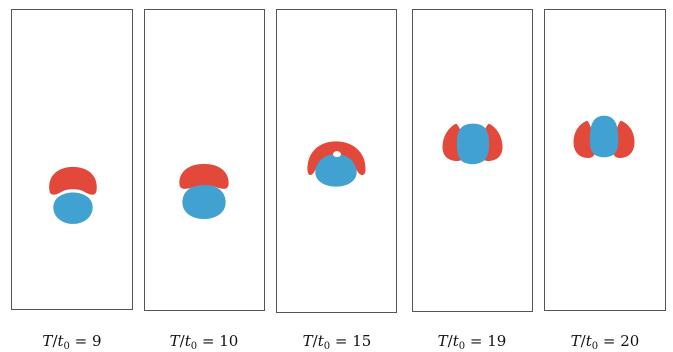 This screenshot has width=673, height=352. I want to click on panel-t19-drawing, so click(472, 144).